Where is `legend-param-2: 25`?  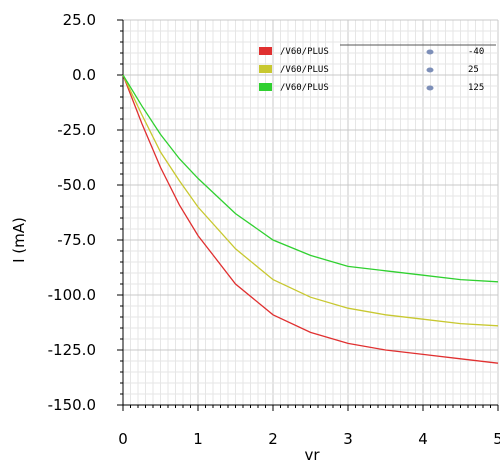
legend-param-2: 25 is located at coordinates (473, 70).